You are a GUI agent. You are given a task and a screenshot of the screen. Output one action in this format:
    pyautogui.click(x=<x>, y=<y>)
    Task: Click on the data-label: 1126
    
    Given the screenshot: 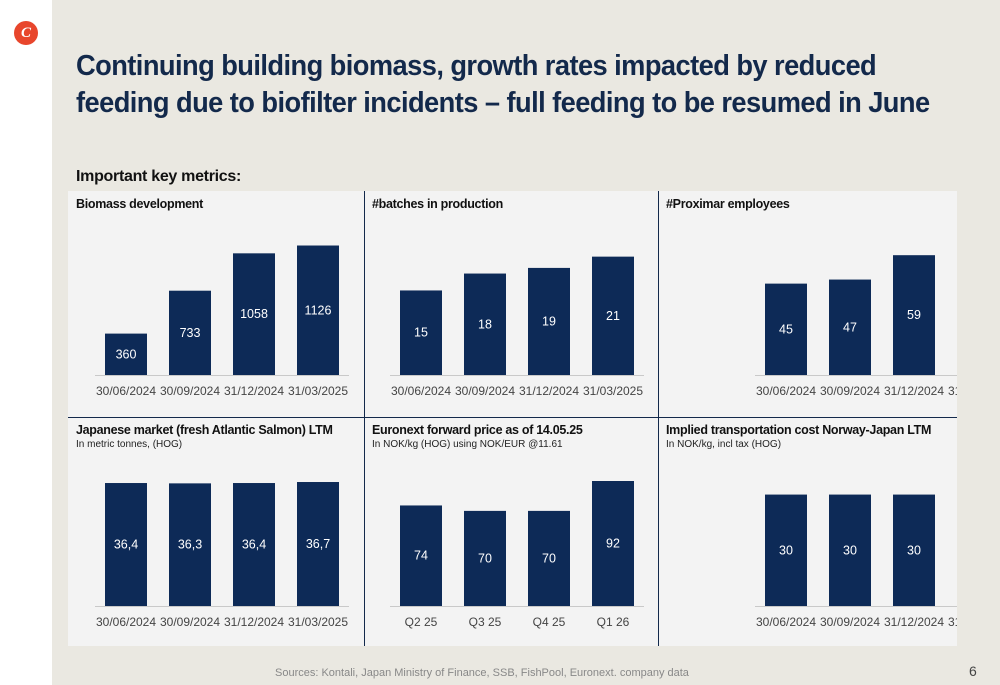 What is the action you would take?
    pyautogui.click(x=318, y=310)
    